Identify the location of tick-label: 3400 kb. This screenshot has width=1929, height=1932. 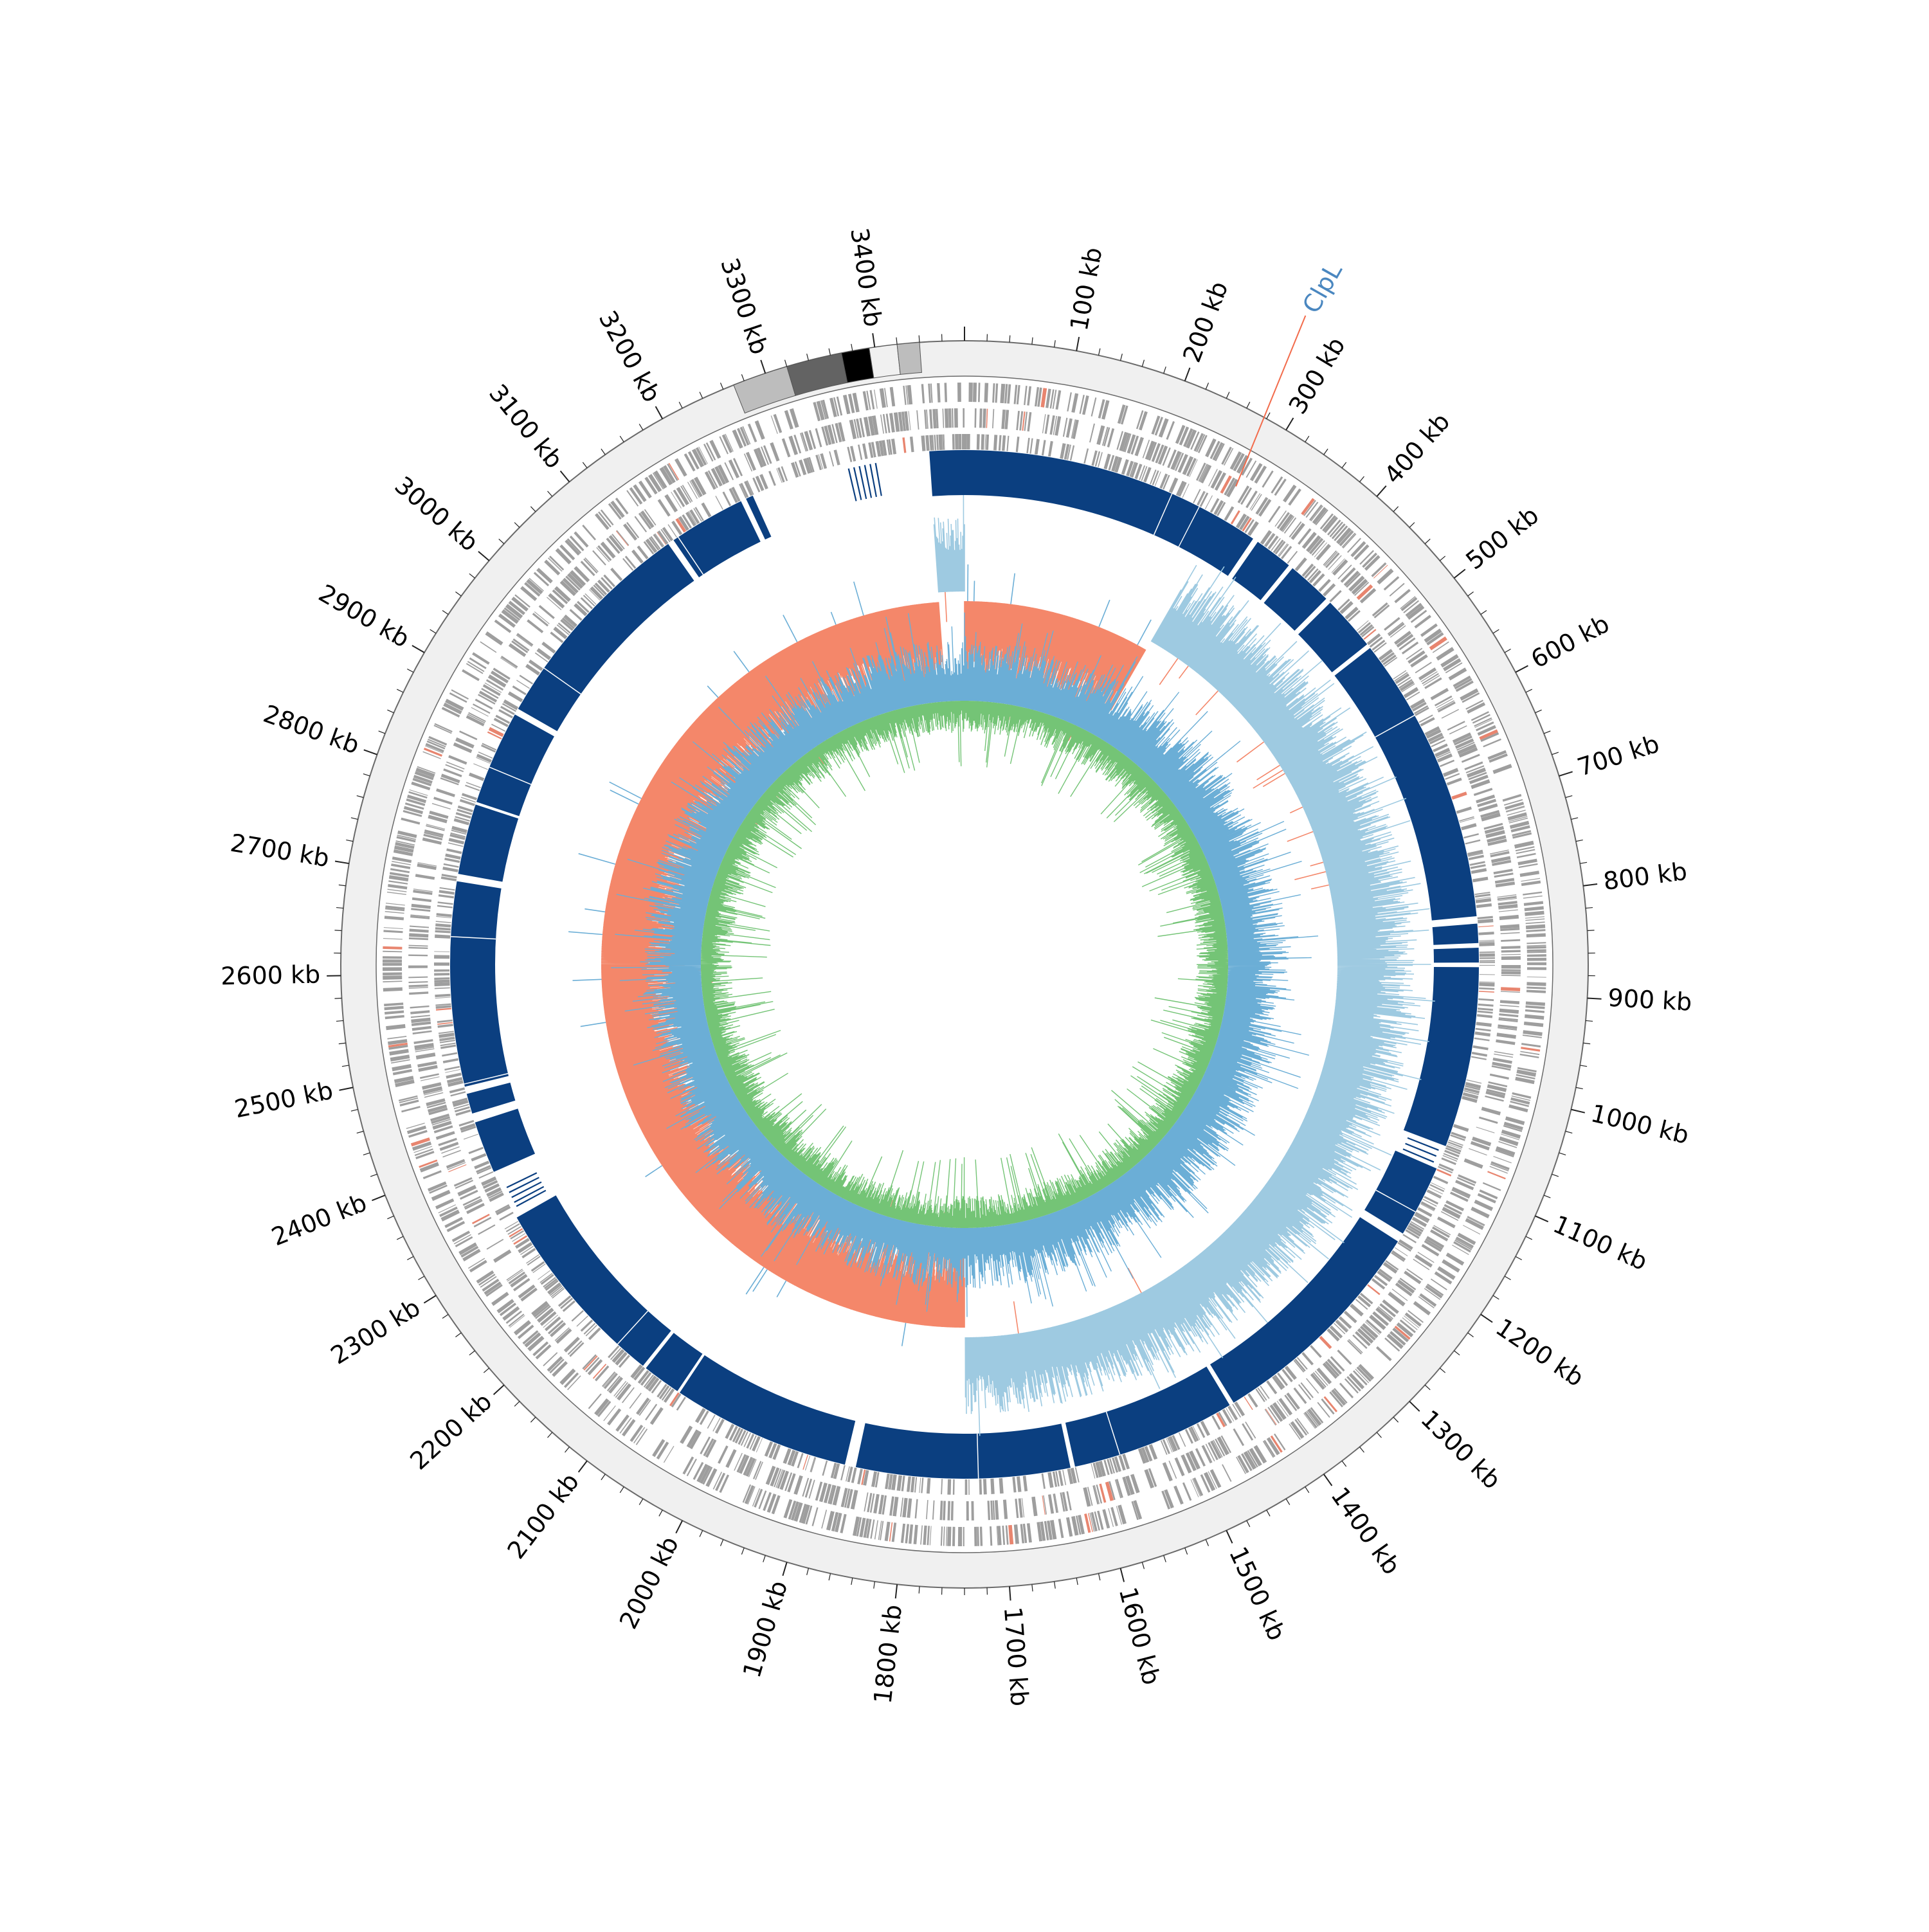
(866, 277).